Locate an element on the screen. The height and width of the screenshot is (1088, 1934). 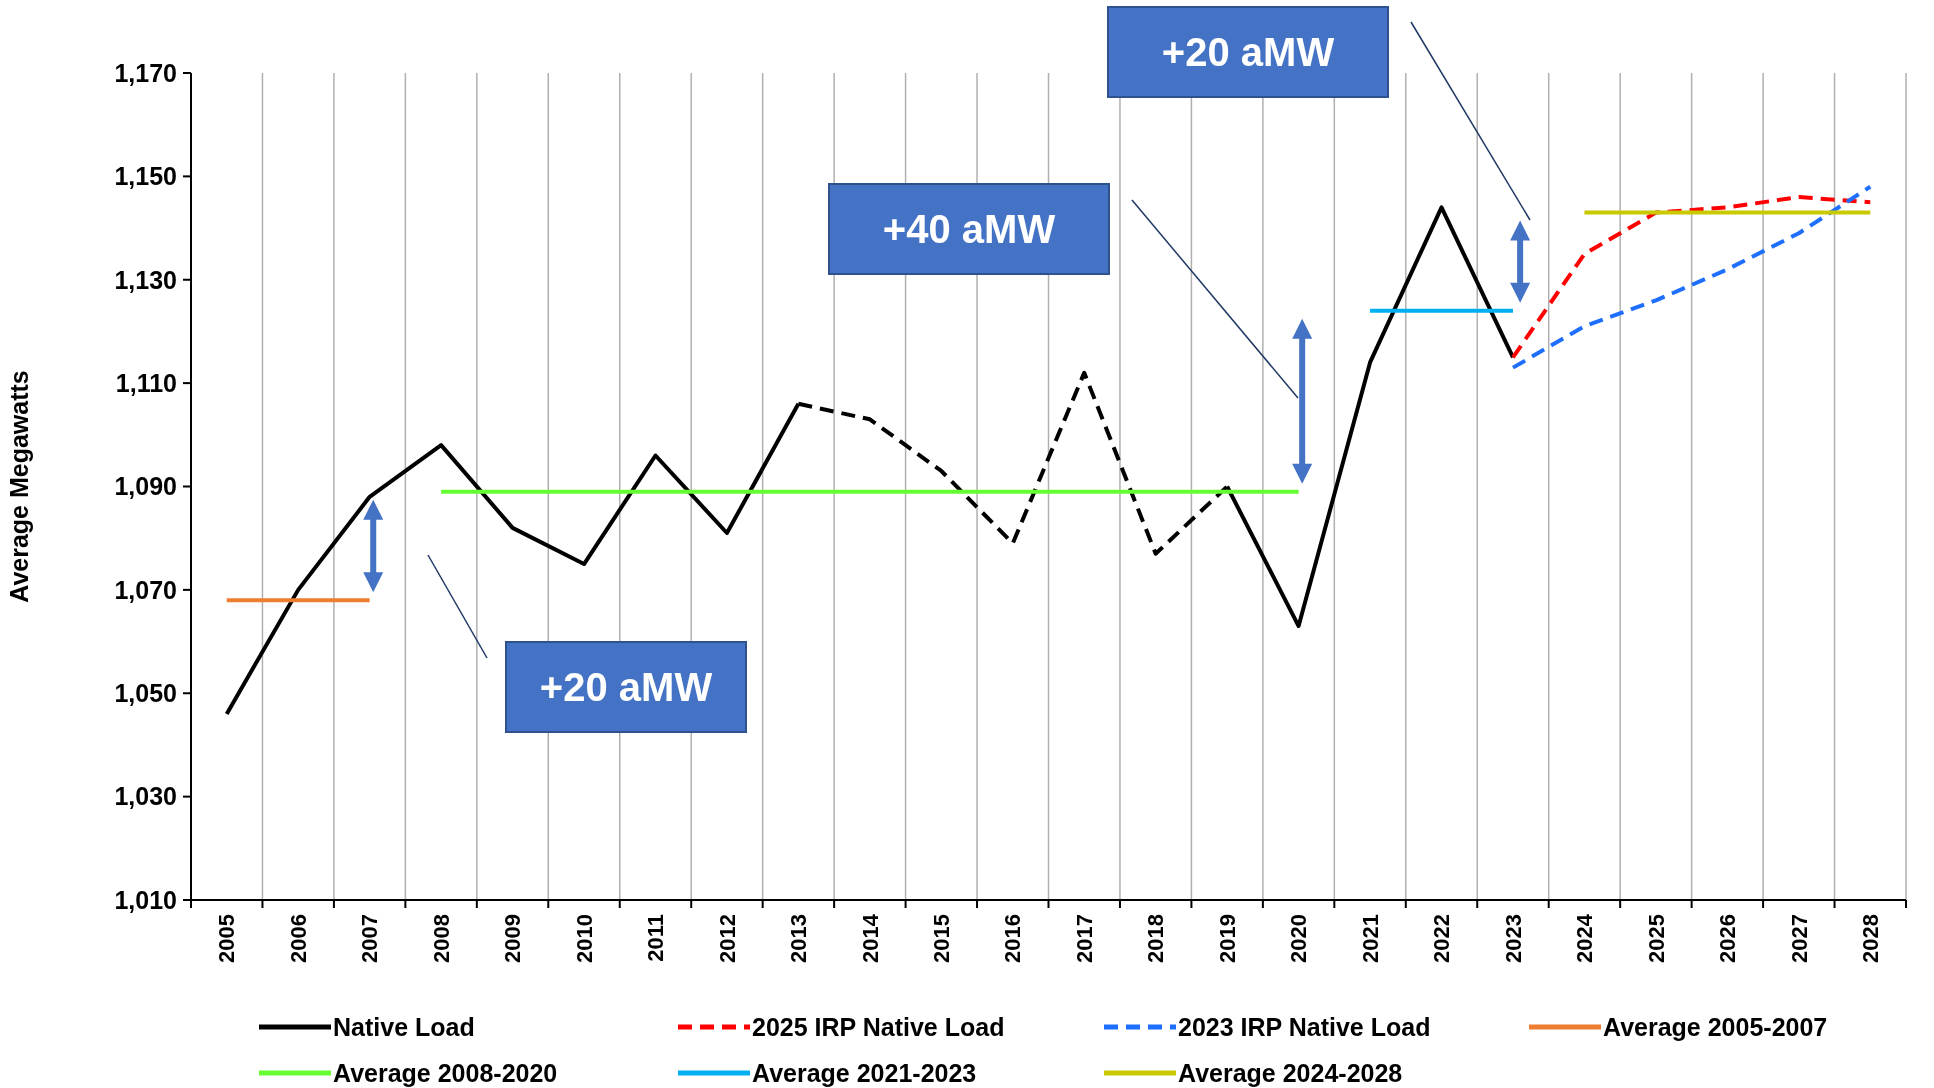
x-tick-label: 2025 is located at coordinates (1656, 938).